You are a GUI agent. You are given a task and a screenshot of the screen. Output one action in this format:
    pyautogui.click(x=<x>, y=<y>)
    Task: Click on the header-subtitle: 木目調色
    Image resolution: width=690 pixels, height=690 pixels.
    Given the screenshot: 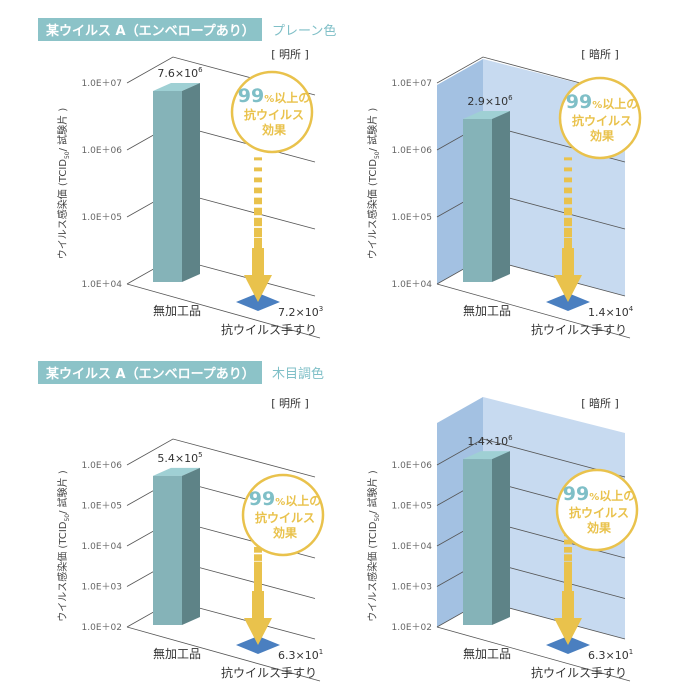 What is the action you would take?
    pyautogui.click(x=298, y=374)
    